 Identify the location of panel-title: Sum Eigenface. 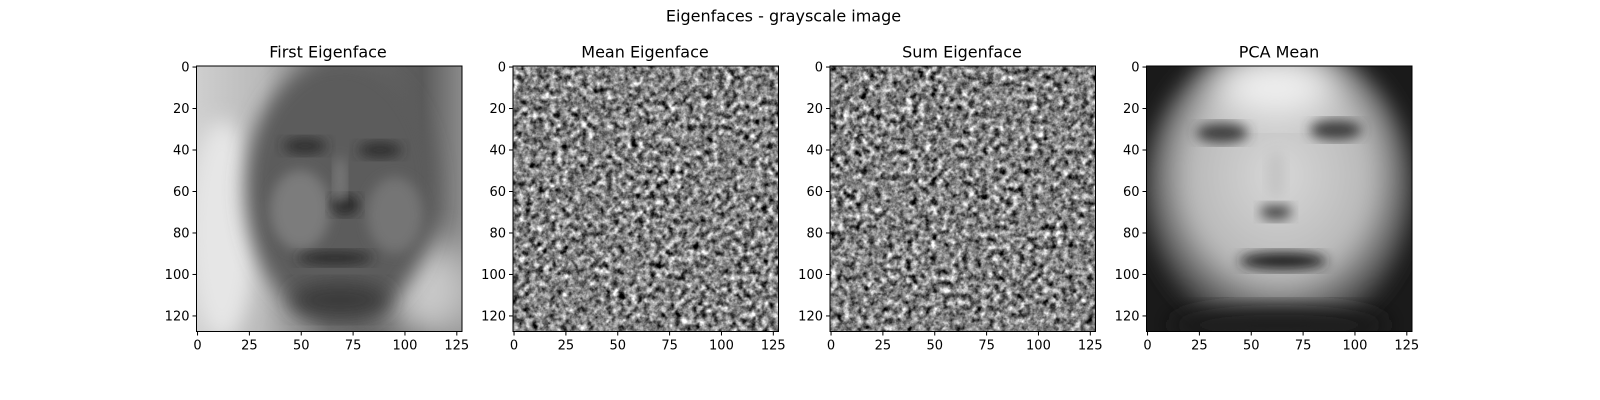
(962, 52).